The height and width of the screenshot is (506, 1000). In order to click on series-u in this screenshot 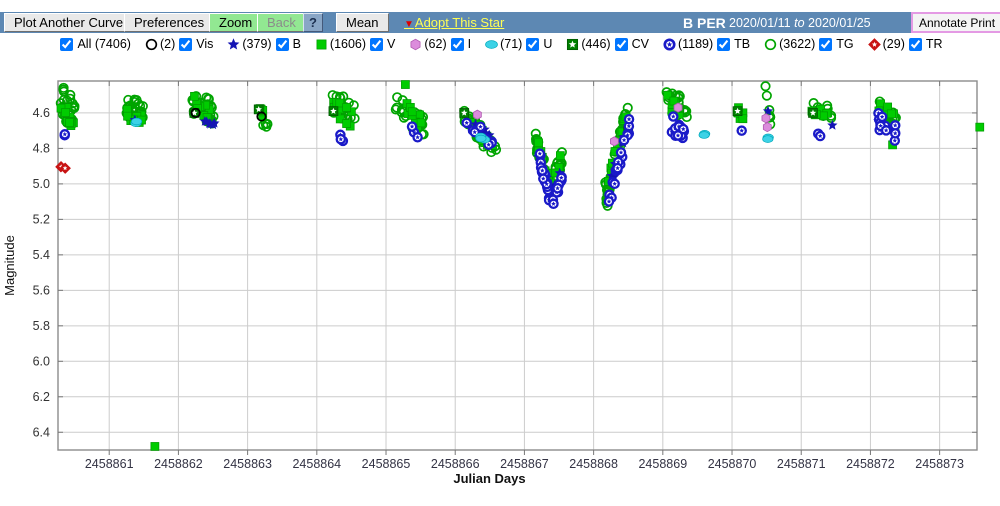, I will do `click(452, 130)`.